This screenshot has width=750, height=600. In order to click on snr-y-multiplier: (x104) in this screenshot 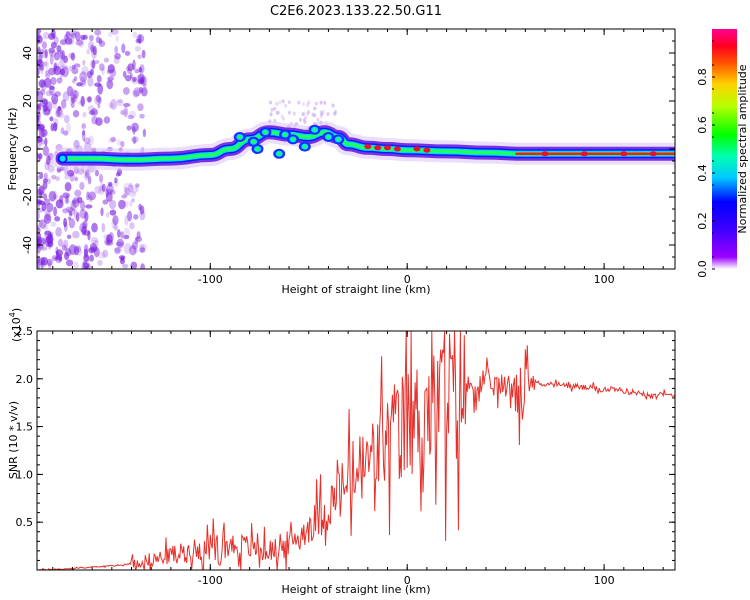, I will do `click(15, 325)`.